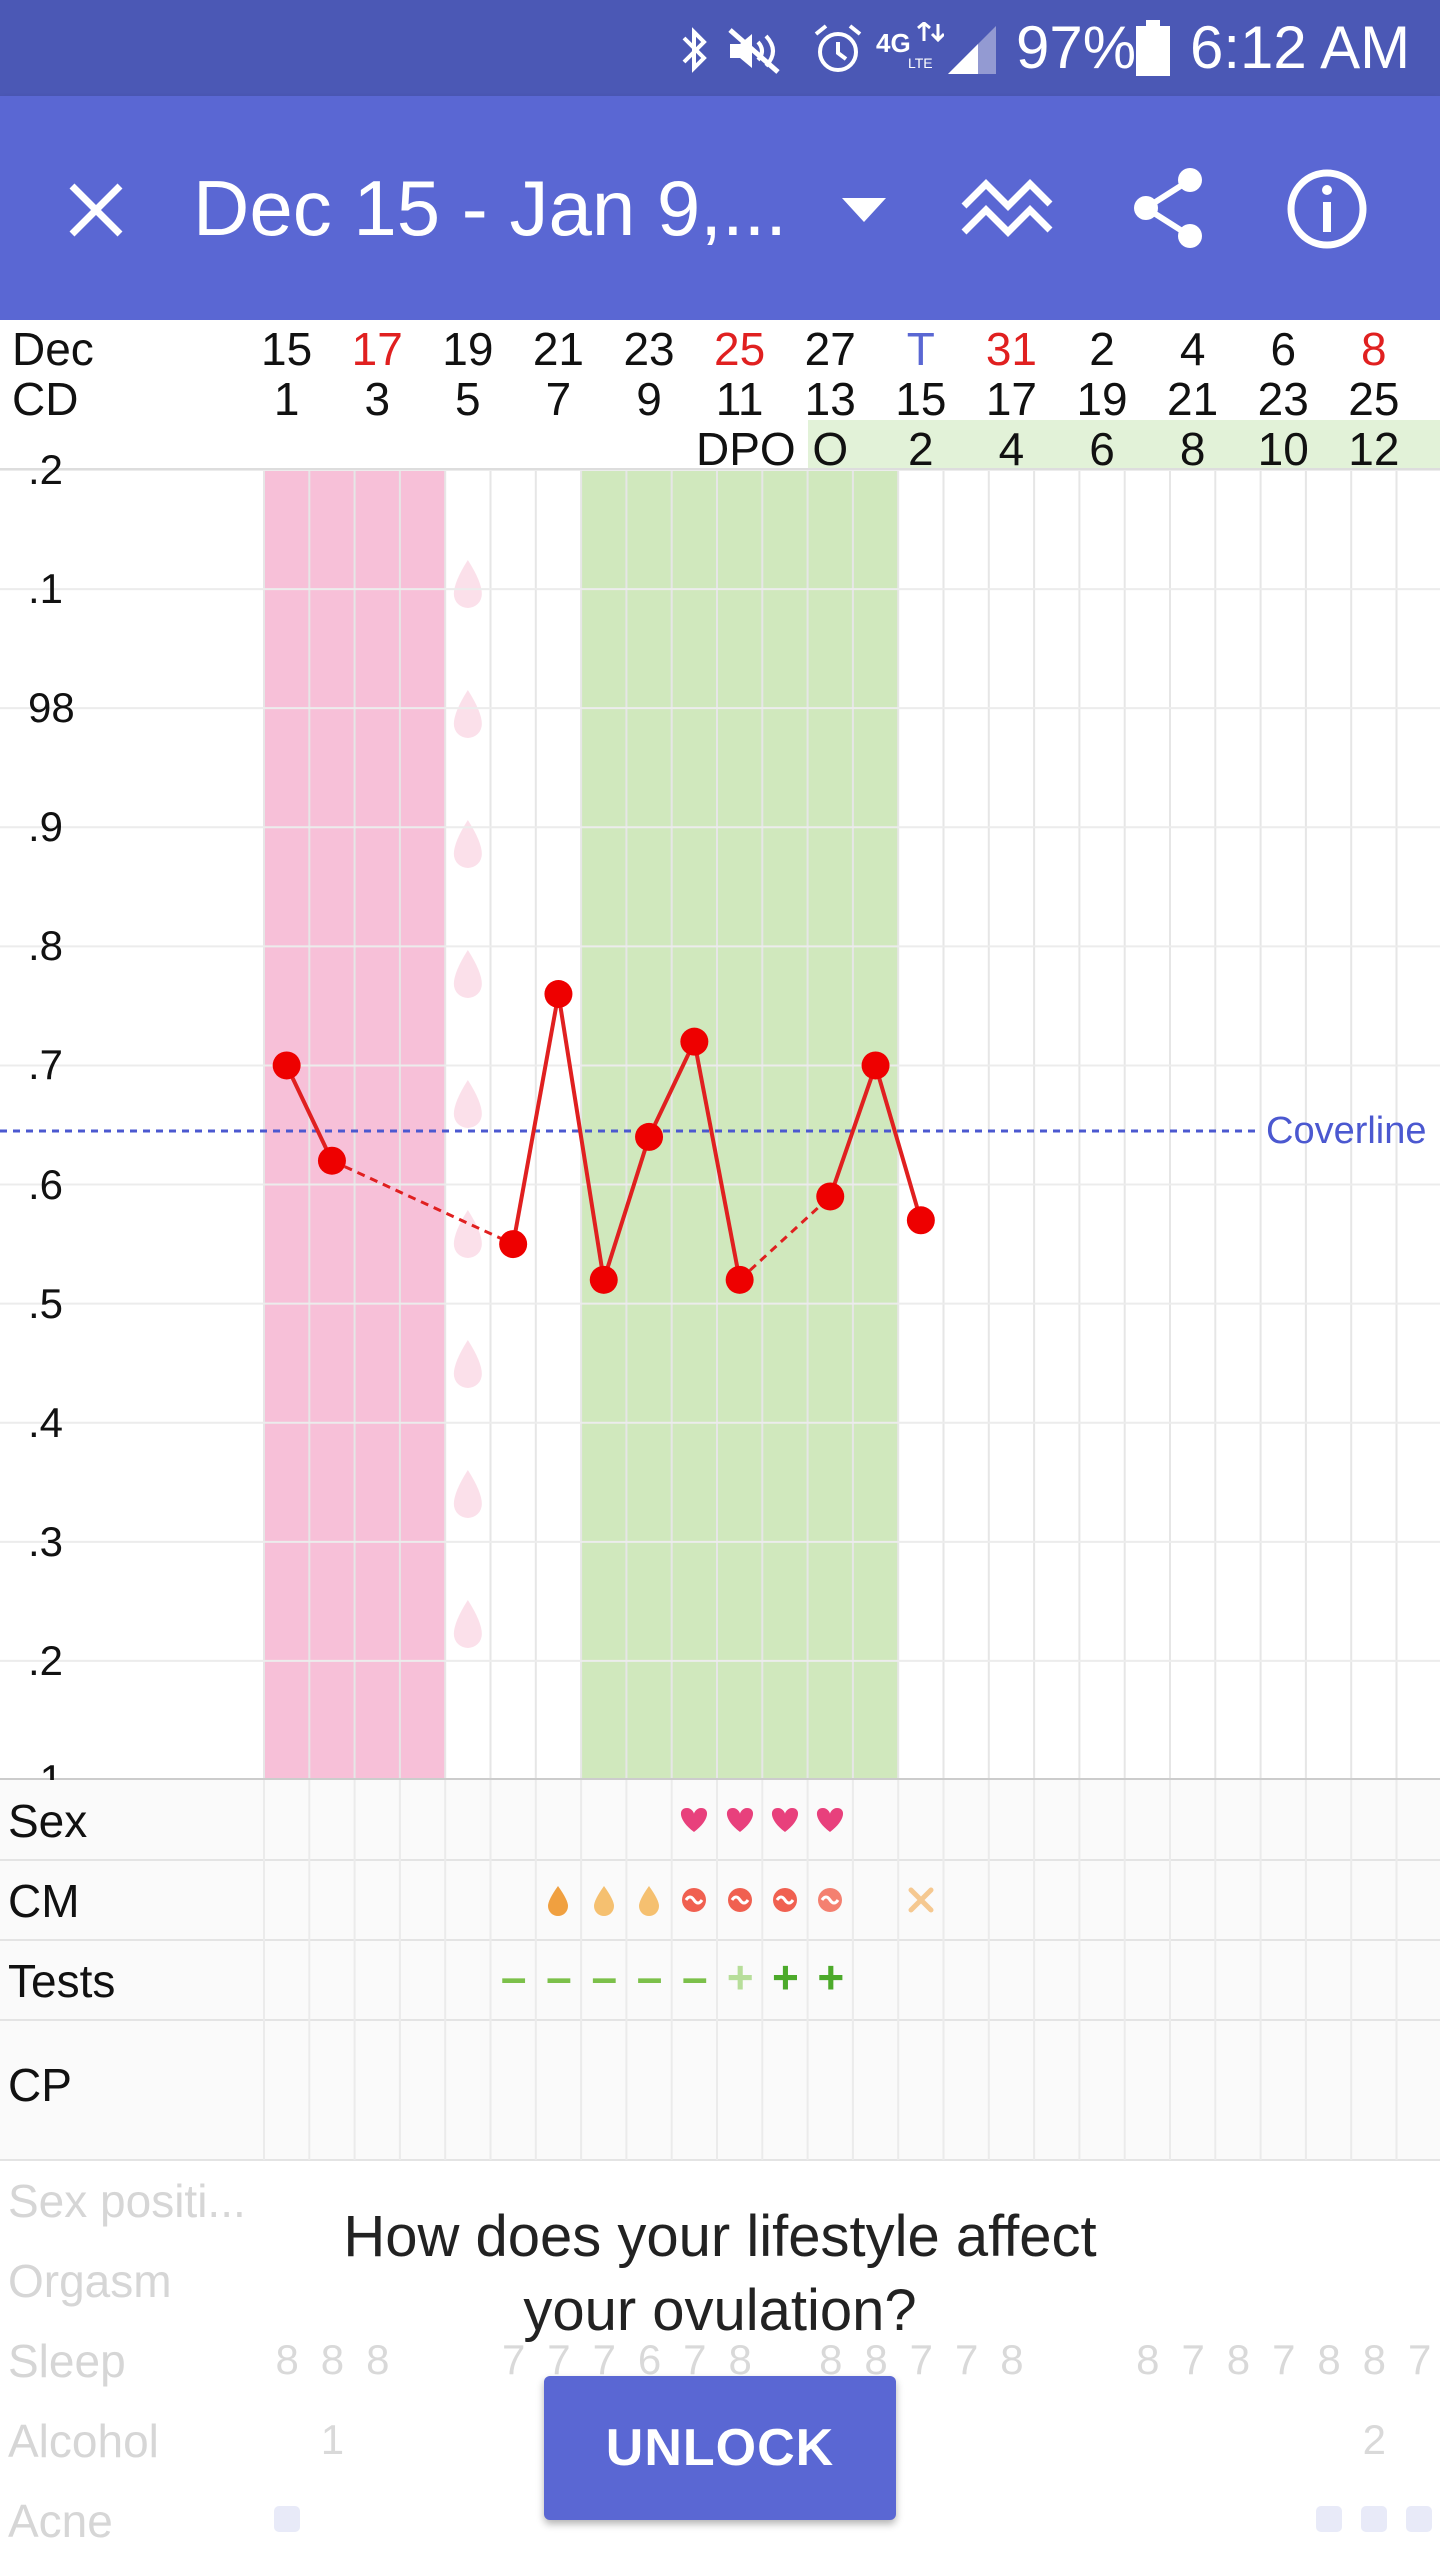 The width and height of the screenshot is (1440, 2560). Describe the element at coordinates (332, 2439) in the screenshot. I see `alcohol-value: 1` at that location.